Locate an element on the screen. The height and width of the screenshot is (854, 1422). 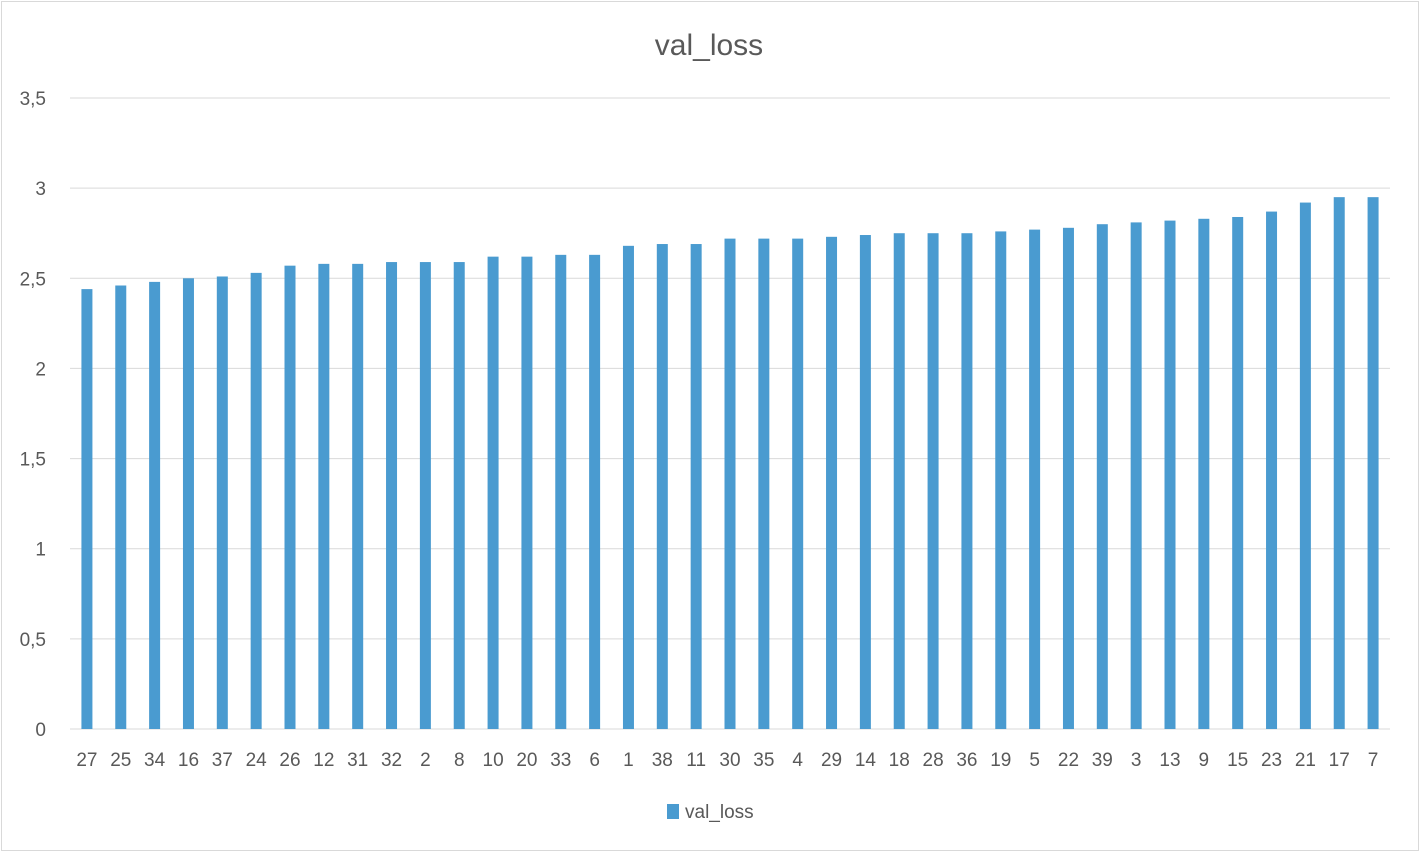
x-tick-label: 26 is located at coordinates (289, 760).